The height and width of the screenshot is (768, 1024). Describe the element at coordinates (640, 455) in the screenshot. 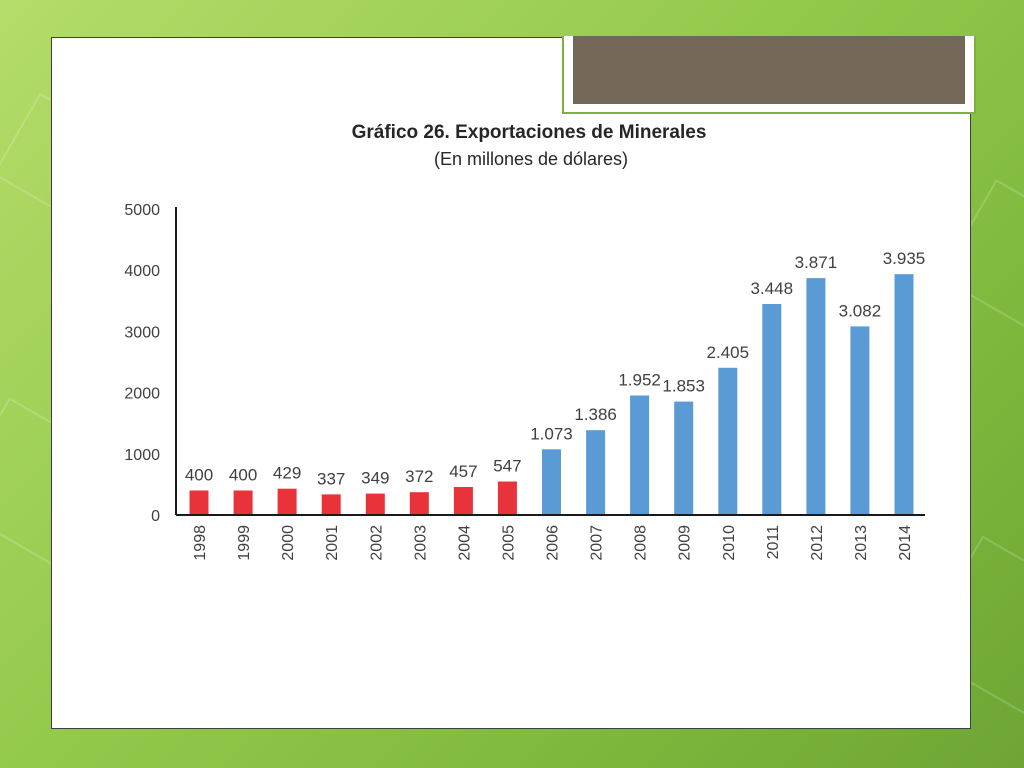

I see `bar-2008` at that location.